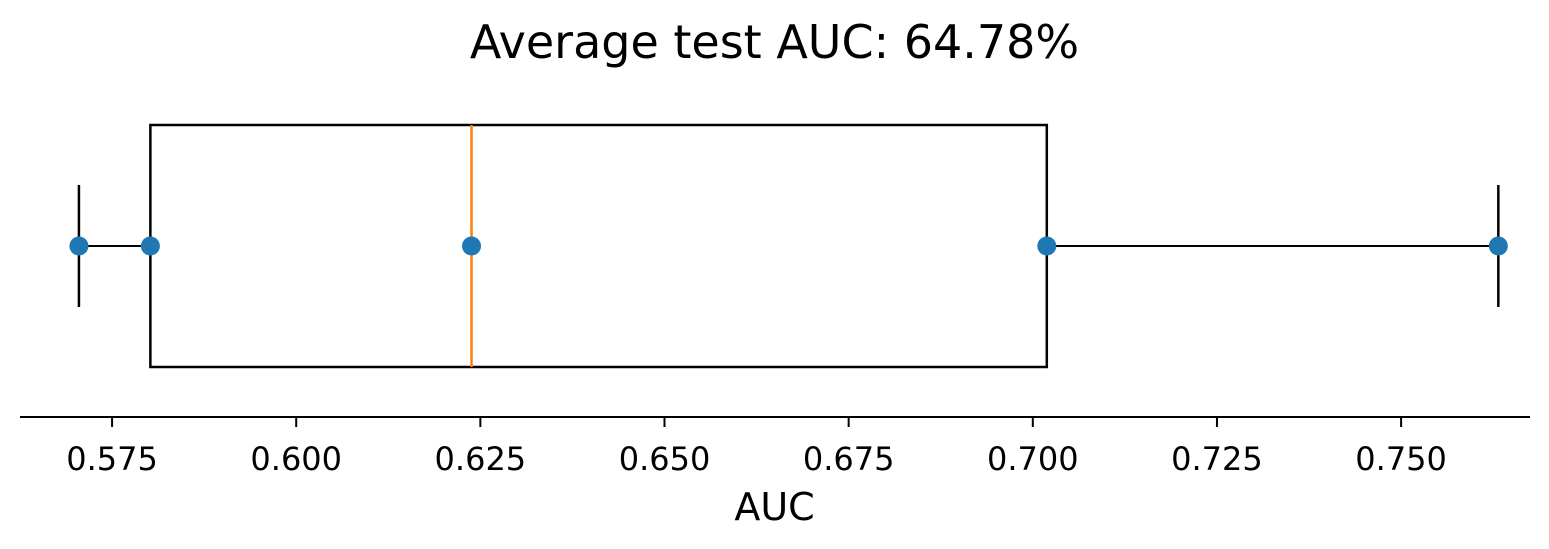 Image resolution: width=1549 pixels, height=549 pixels. I want to click on x-axis-ticks: 0.575 0.600 0.625 0.650 0.675 0.700 0.725 0.750, so click(756, 447).